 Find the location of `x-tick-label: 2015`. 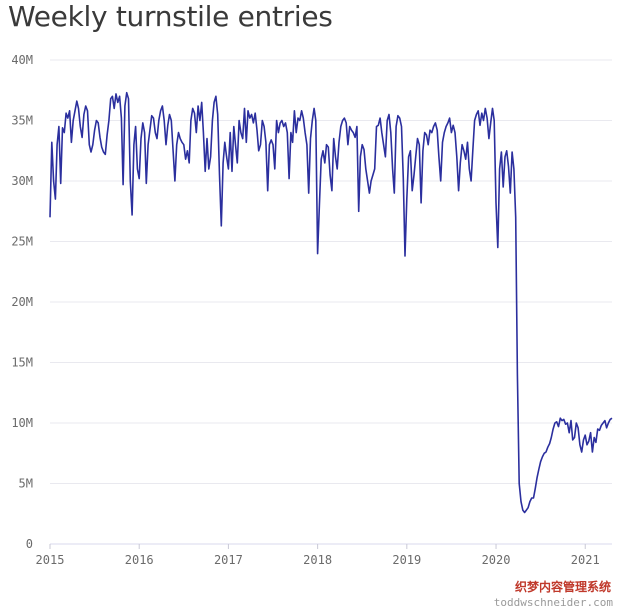

x-tick-label: 2015 is located at coordinates (50, 560).